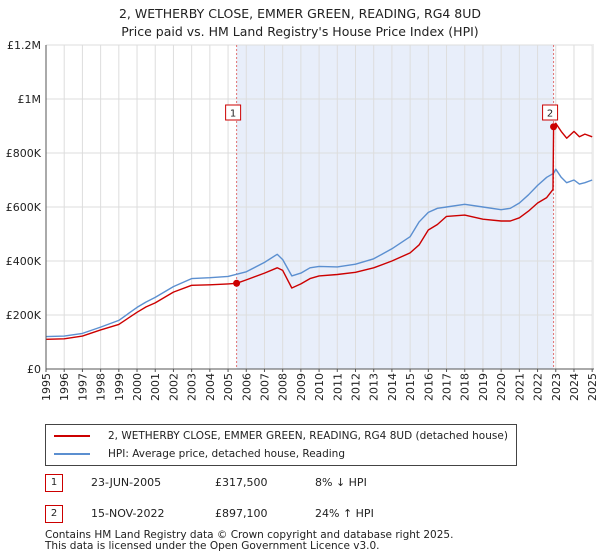  What do you see at coordinates (344, 513) in the screenshot?
I see `transaction-hpi: 24% ↑ HPI` at bounding box center [344, 513].